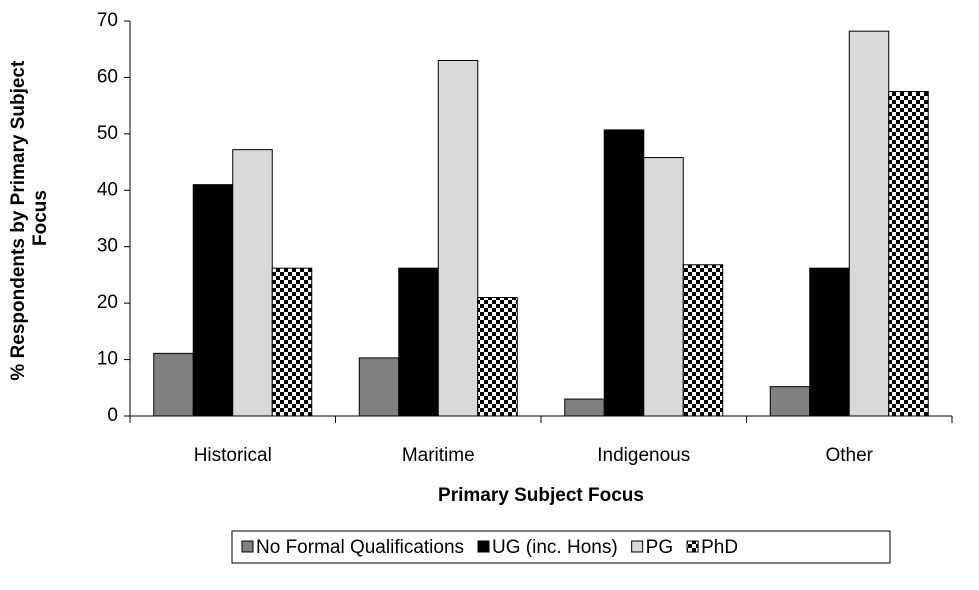 The width and height of the screenshot is (979, 590). What do you see at coordinates (541, 495) in the screenshot?
I see `x-axis-title: Primary Subject Focus` at bounding box center [541, 495].